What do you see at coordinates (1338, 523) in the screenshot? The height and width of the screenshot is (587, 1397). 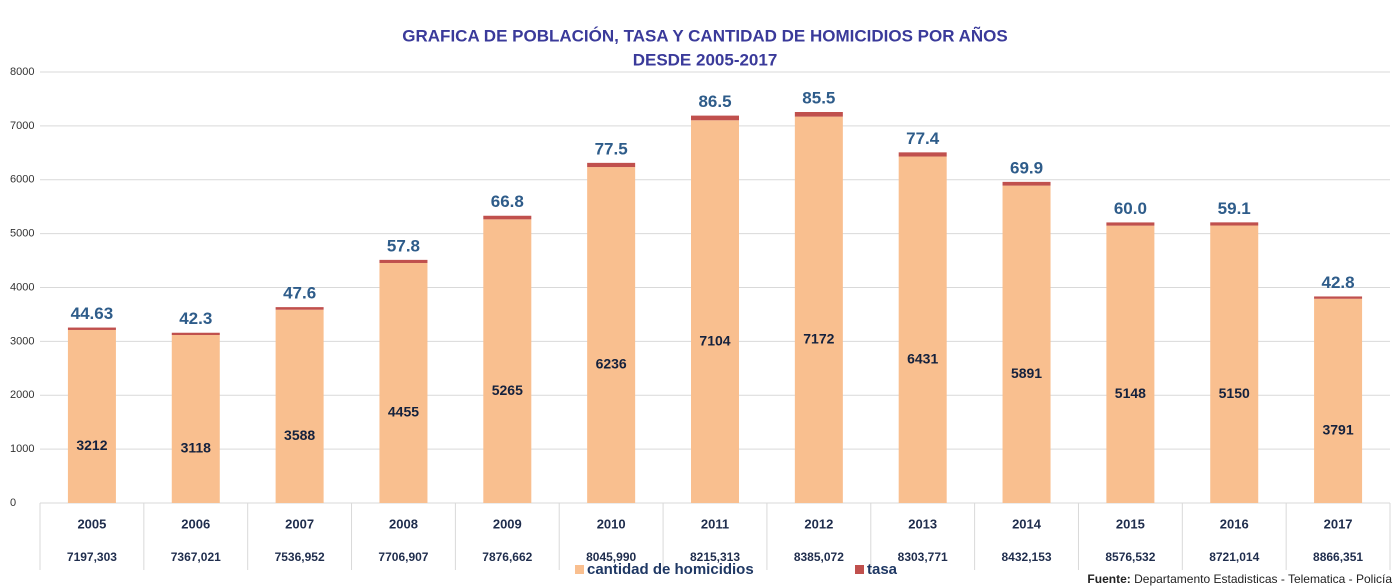 I see `x-tick-label: 2017` at bounding box center [1338, 523].